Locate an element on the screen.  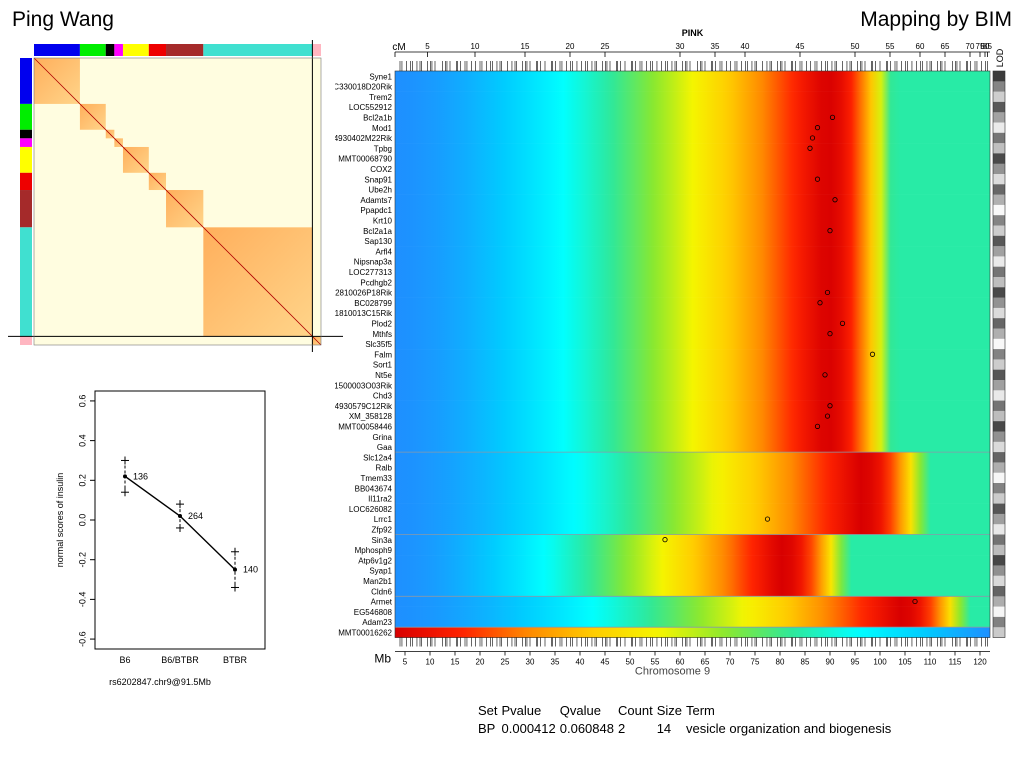
gene-label: Mphosph9 is located at coordinates (374, 550).